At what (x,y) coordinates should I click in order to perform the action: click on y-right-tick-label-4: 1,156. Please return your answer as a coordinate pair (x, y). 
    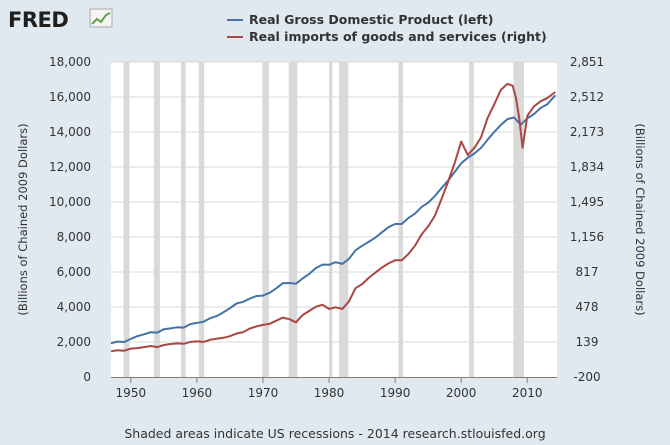
    Looking at the image, I should click on (587, 237).